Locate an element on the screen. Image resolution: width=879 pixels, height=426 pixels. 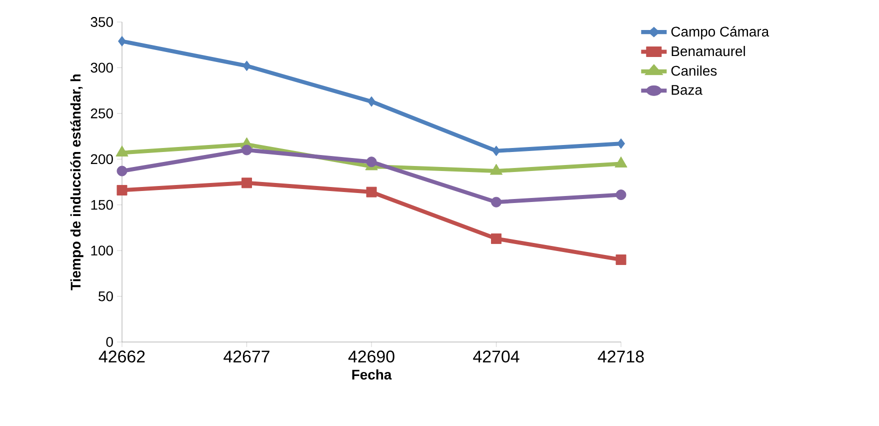
x-tick-label: 42662 is located at coordinates (121, 356).